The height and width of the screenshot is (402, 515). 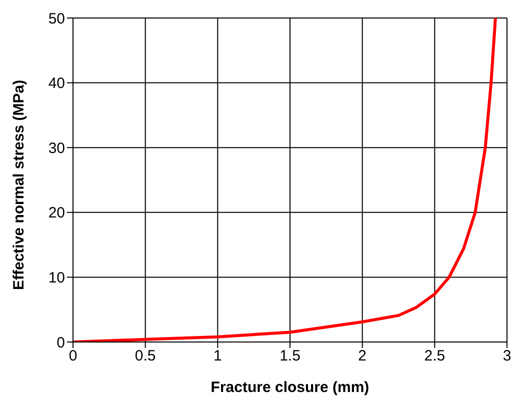 I want to click on x-tick-label: 1, so click(x=217, y=356).